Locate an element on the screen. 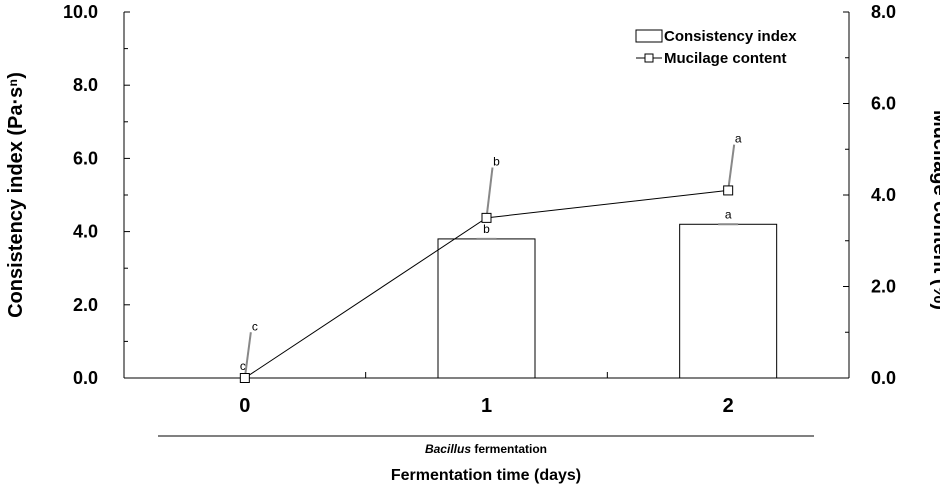 This screenshot has height=487, width=940. left-tick-label: 2.0 is located at coordinates (85, 305).